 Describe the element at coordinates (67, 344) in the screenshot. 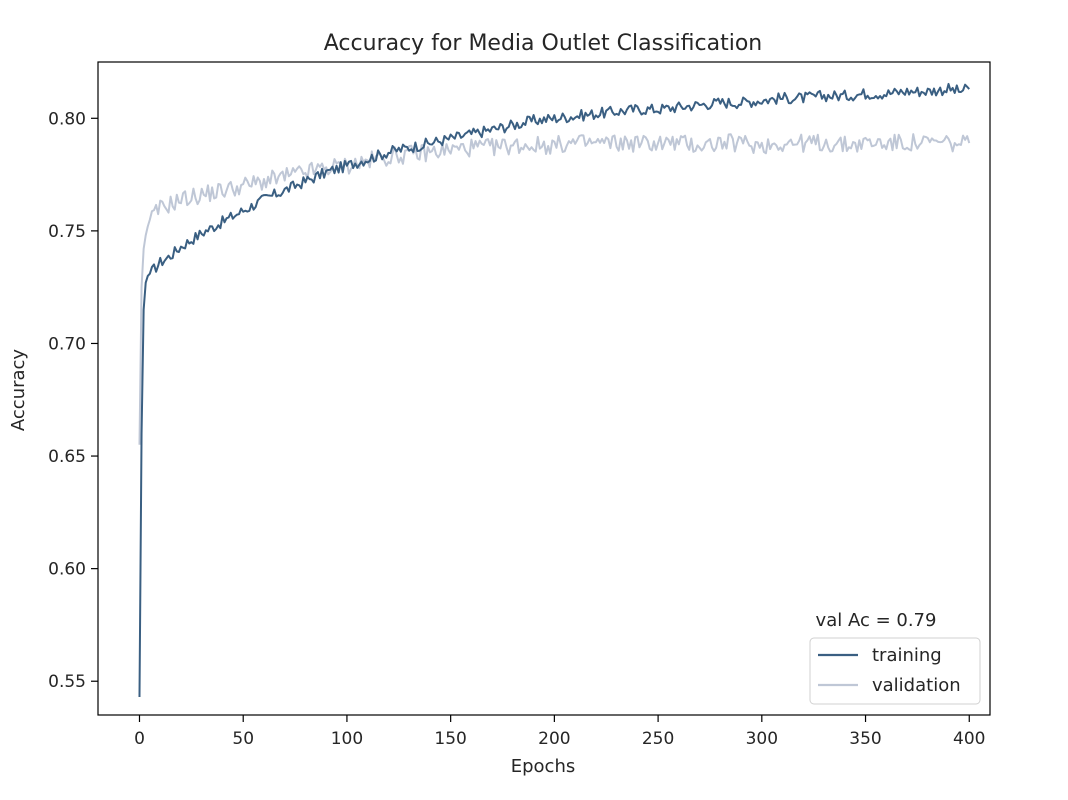

I see `y-tick-label: 0.70` at that location.